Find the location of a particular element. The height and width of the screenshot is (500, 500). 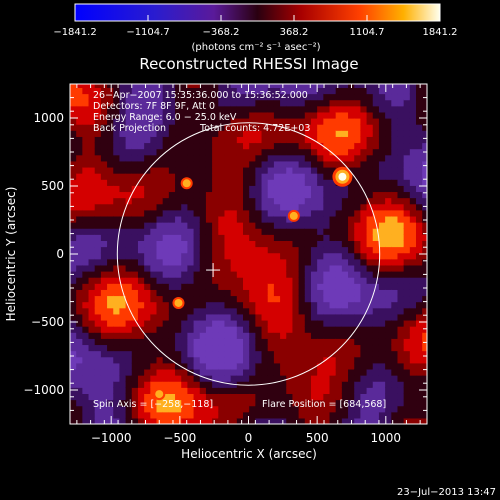

bright-source-core is located at coordinates (342, 176).